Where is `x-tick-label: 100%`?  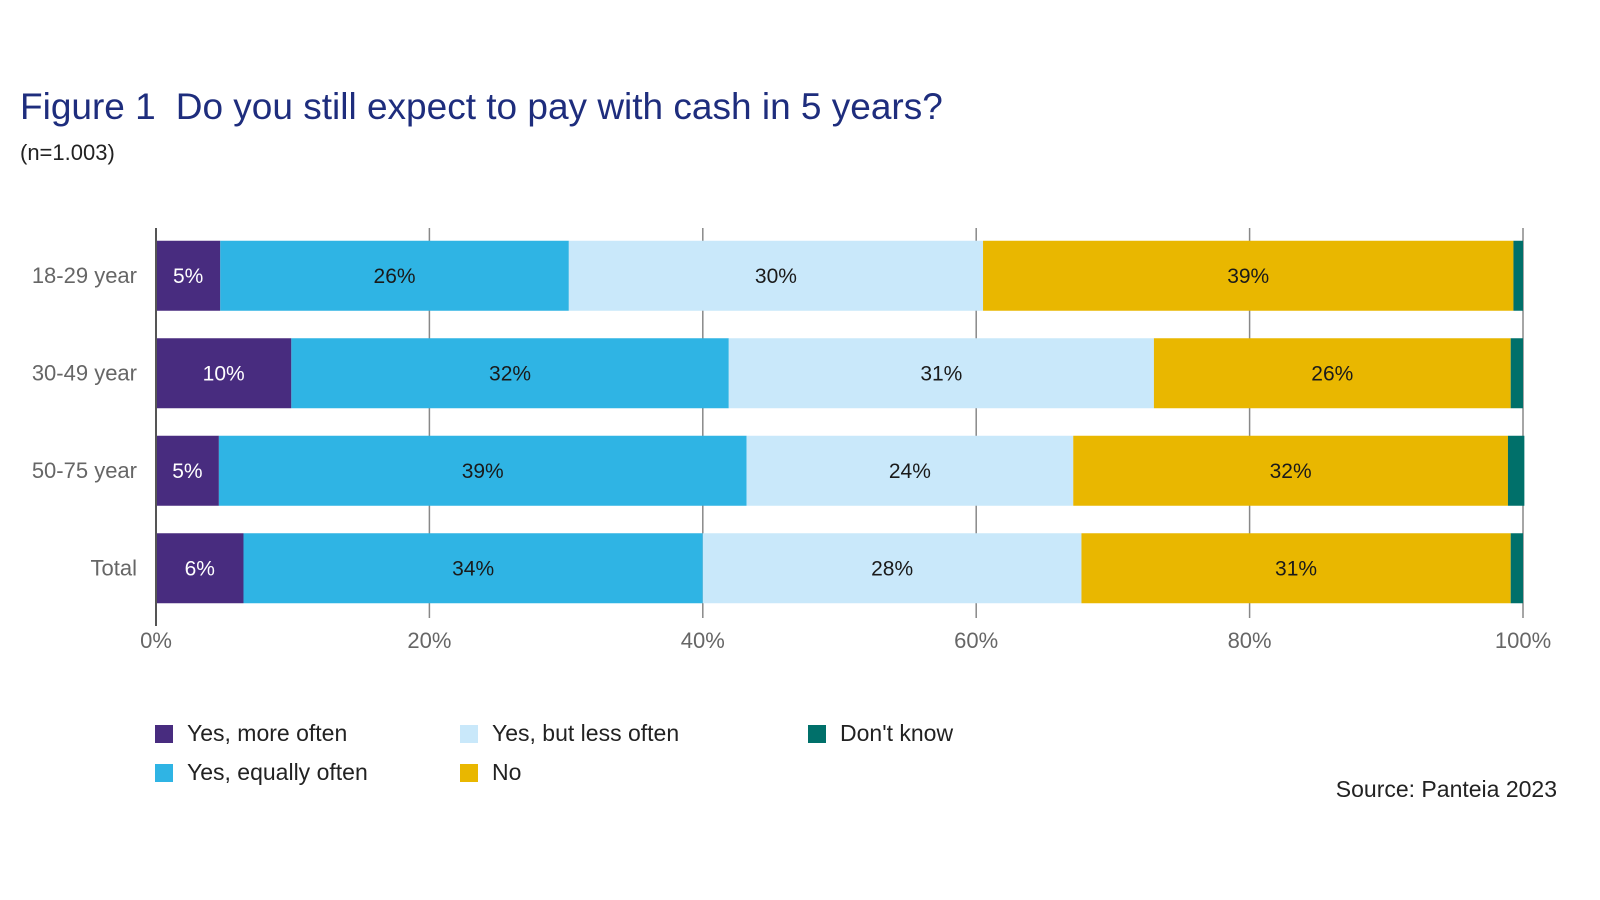
x-tick-label: 100% is located at coordinates (1523, 640).